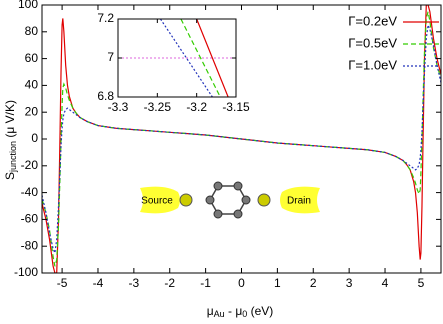  Describe the element at coordinates (210, 311) in the screenshot. I see `x-label-part: μ` at that location.